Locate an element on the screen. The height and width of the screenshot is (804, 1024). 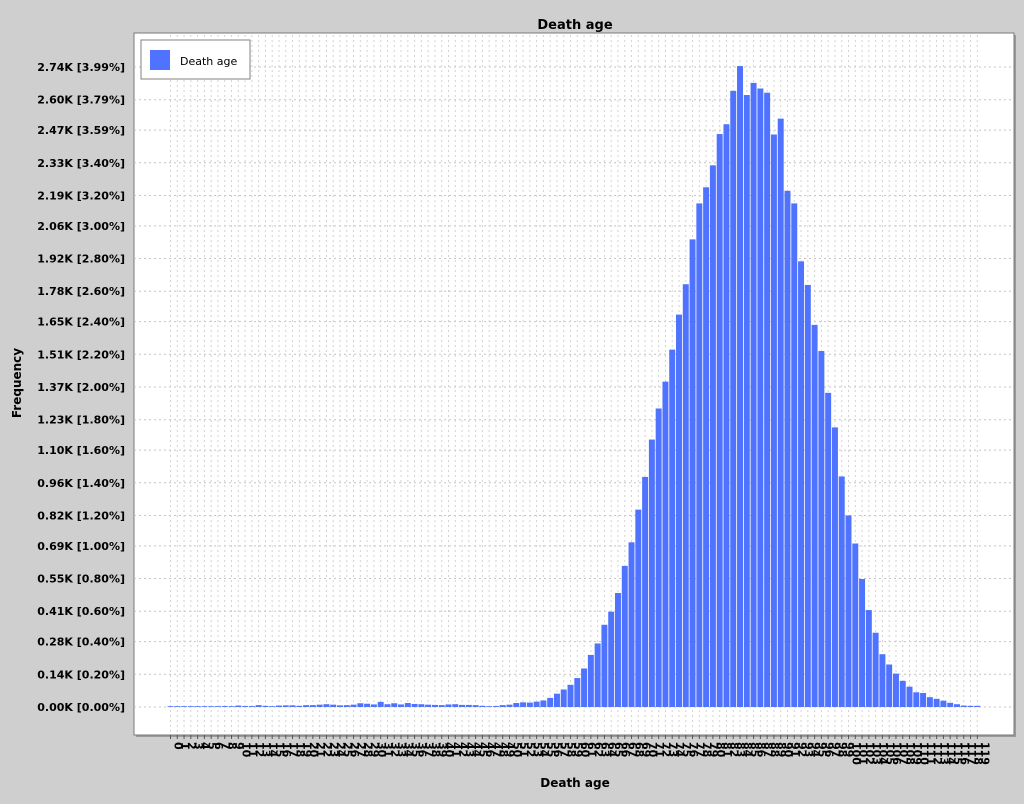
x-tick-label: 17 is located at coordinates (293, 749).